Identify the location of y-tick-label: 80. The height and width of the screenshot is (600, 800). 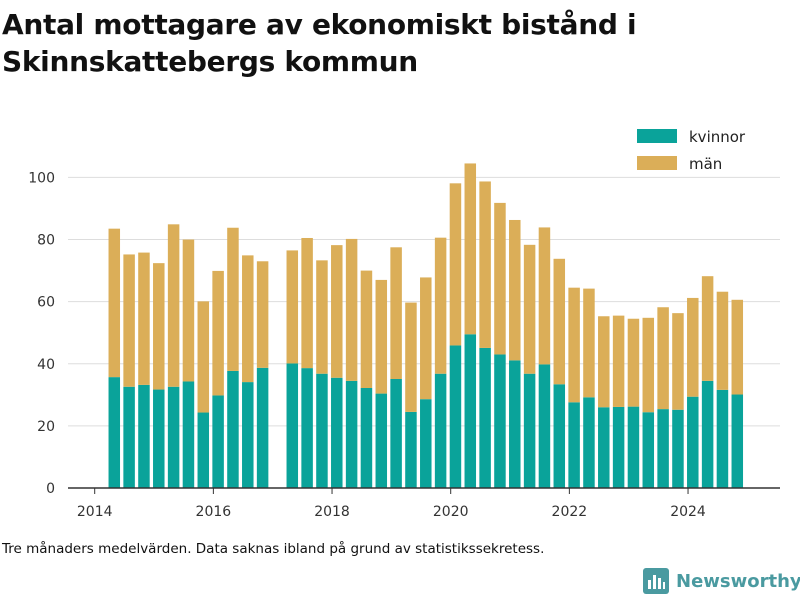
(46, 241).